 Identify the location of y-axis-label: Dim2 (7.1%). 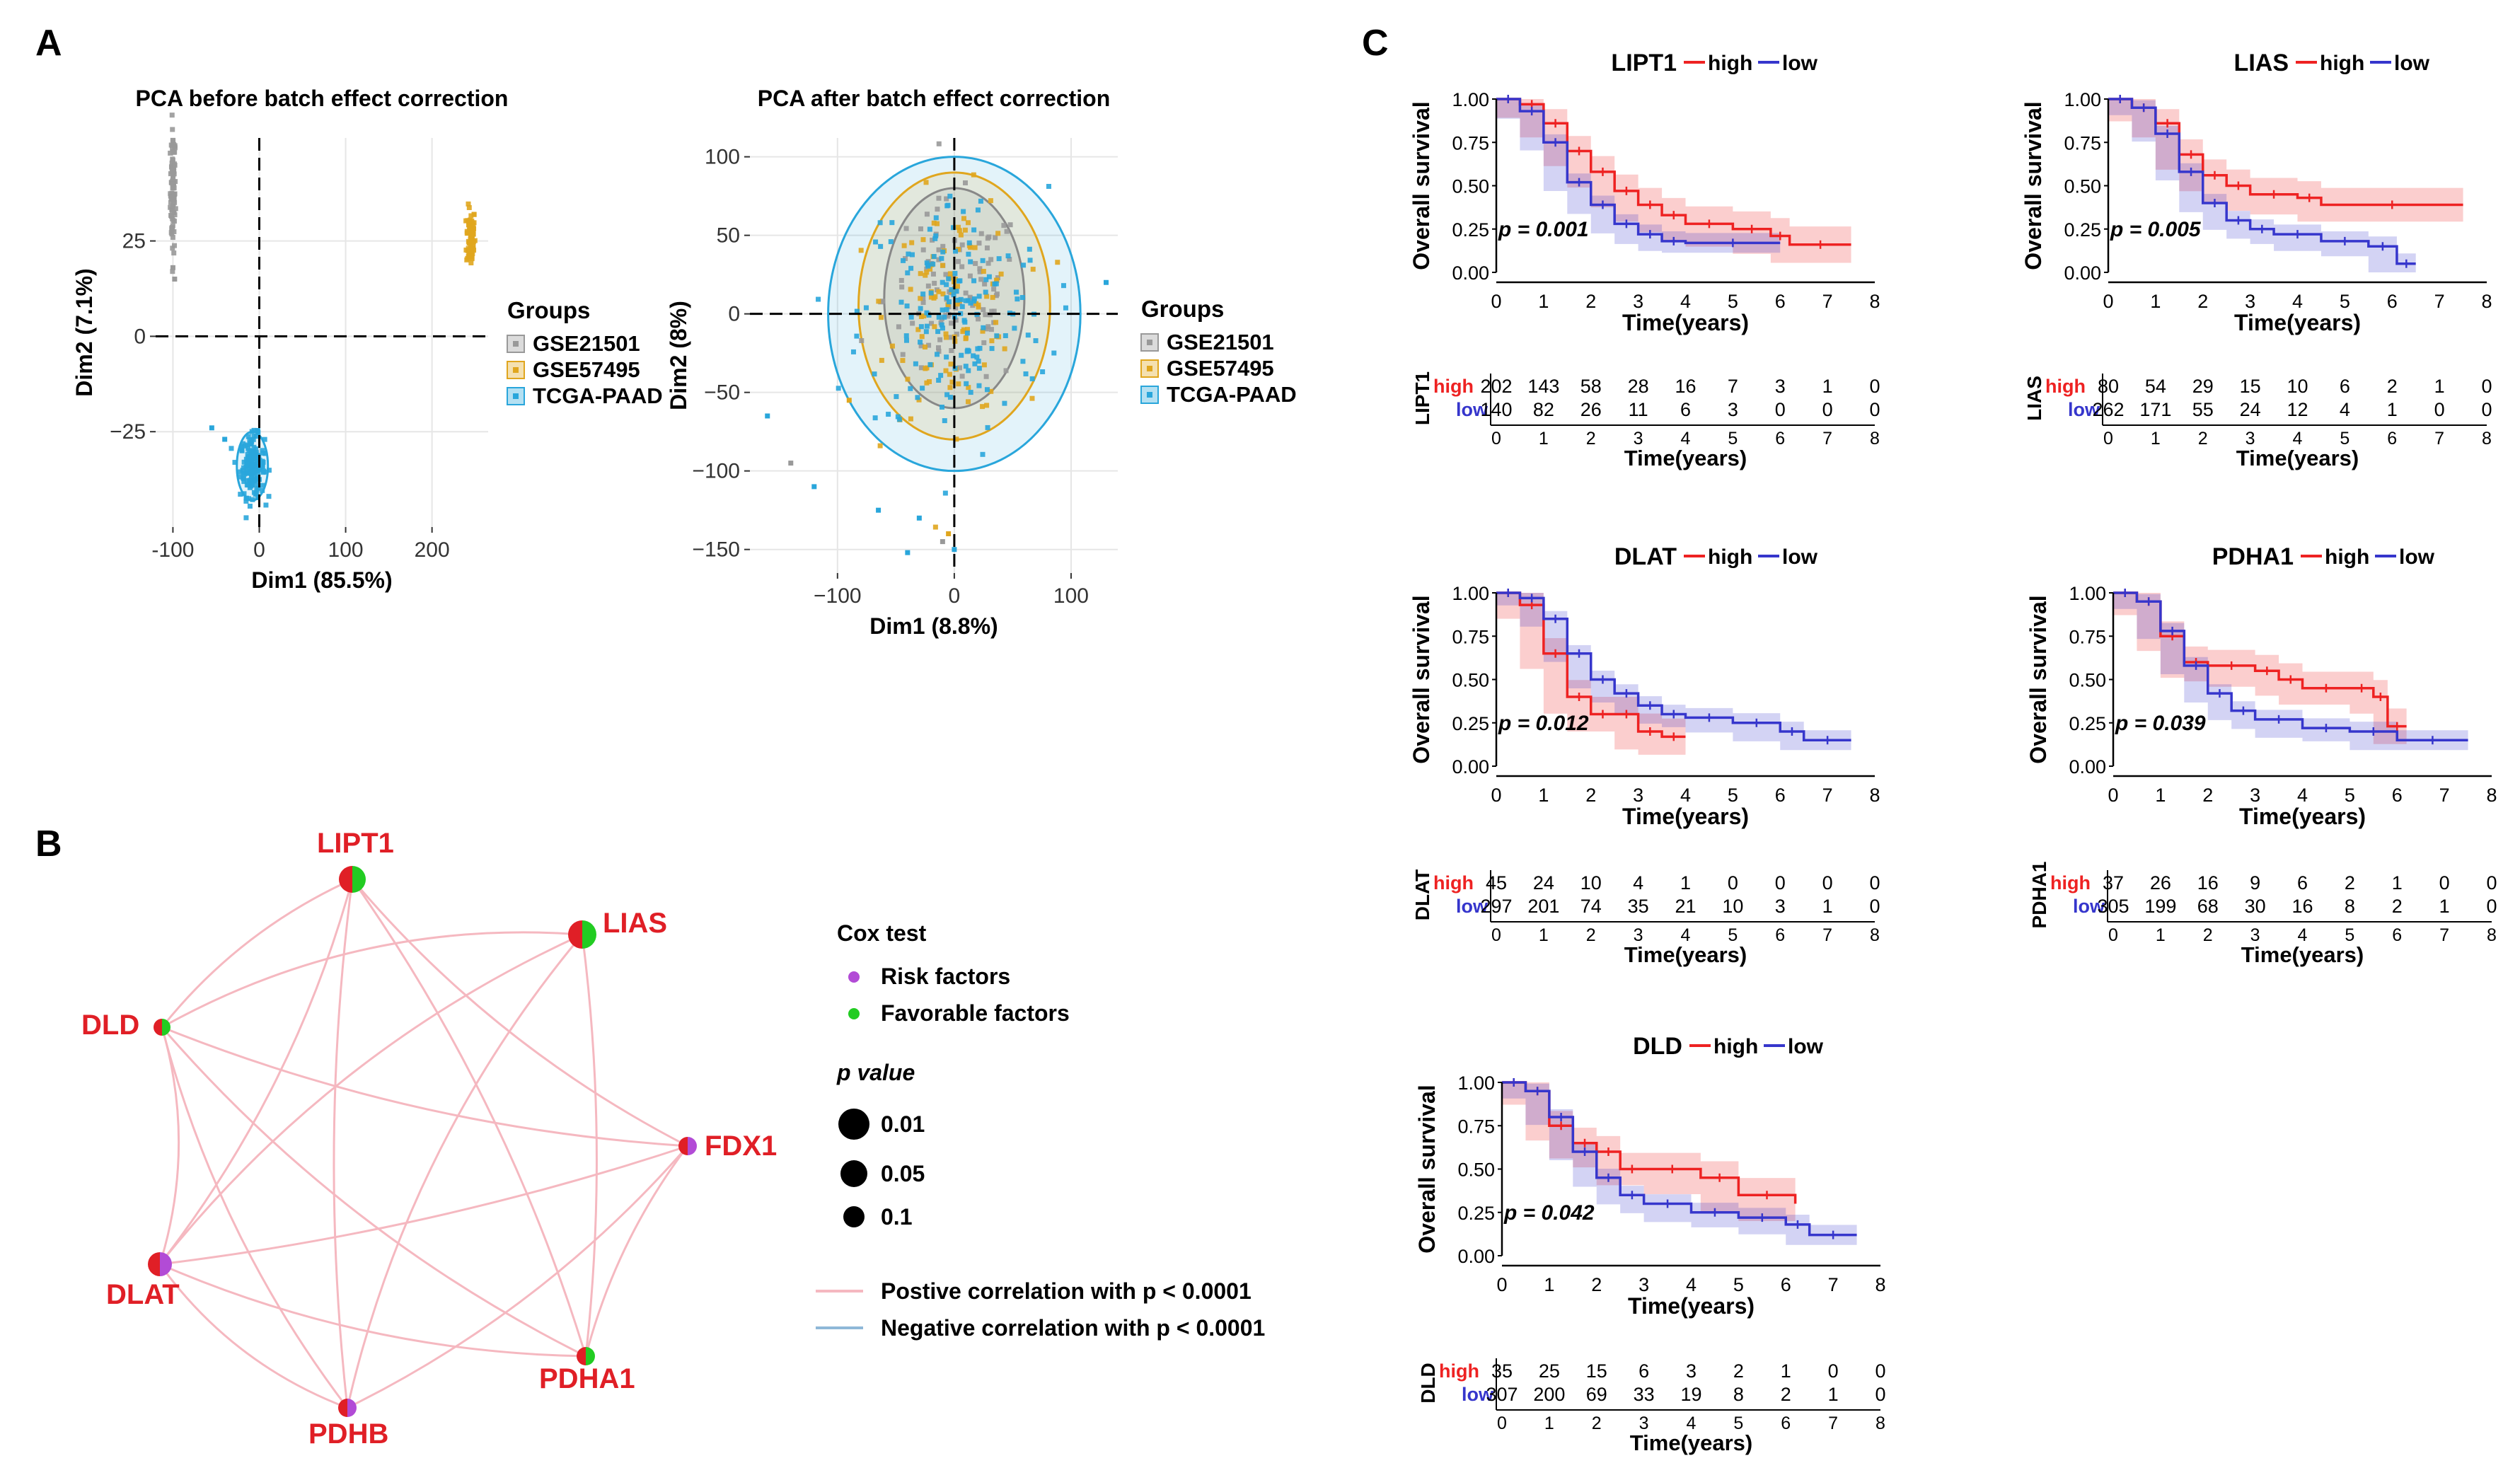
(84, 332).